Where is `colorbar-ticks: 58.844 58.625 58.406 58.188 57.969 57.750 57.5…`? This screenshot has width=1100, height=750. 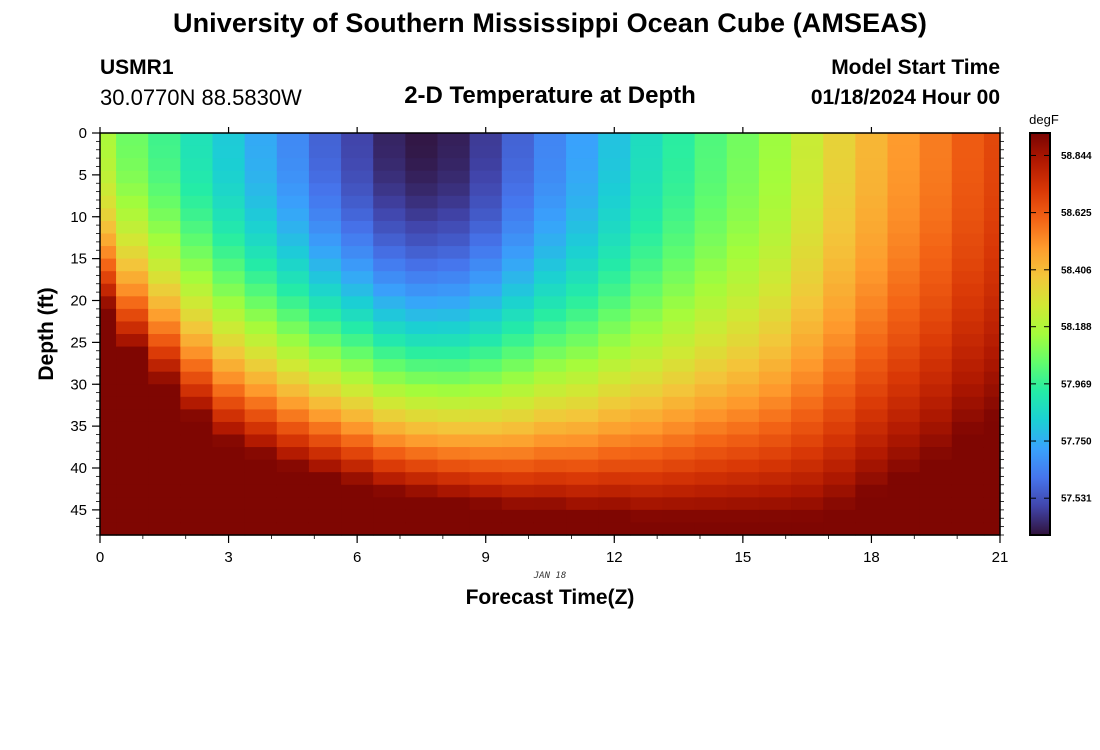
colorbar-ticks: 58.844 58.625 58.406 58.188 57.969 57.750 57.5… is located at coordinates (1061, 328).